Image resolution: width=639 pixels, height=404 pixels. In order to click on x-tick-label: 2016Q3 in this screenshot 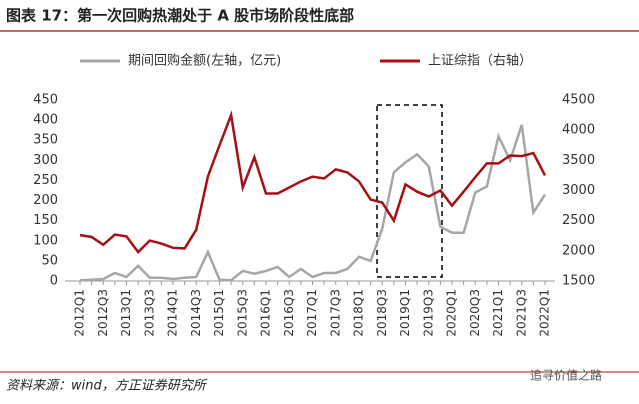, I will do `click(289, 313)`.